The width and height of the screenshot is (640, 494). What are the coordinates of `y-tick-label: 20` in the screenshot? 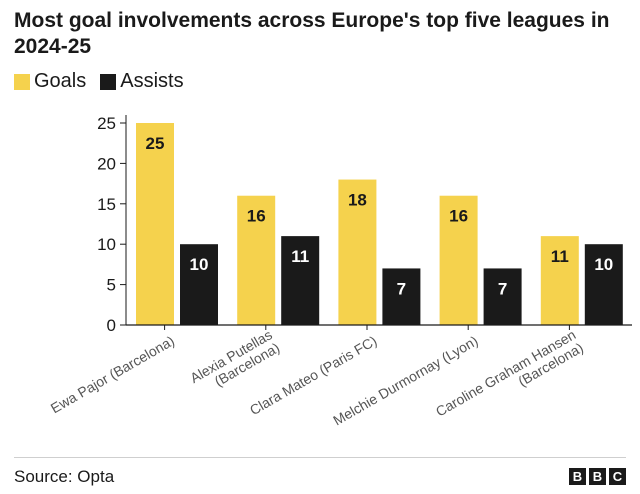 It's located at (106, 163).